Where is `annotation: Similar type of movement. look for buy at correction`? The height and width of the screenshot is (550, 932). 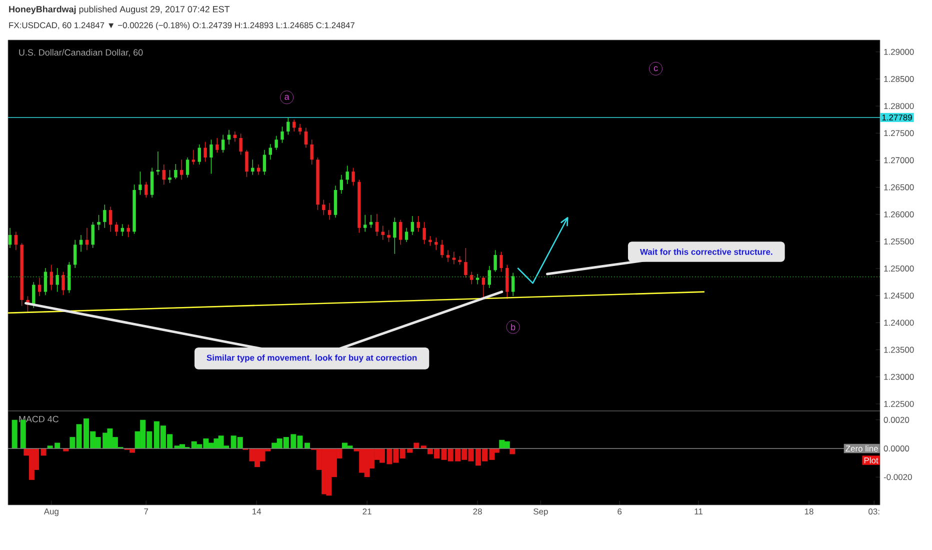 annotation: Similar type of movement. look for buy at correction is located at coordinates (311, 358).